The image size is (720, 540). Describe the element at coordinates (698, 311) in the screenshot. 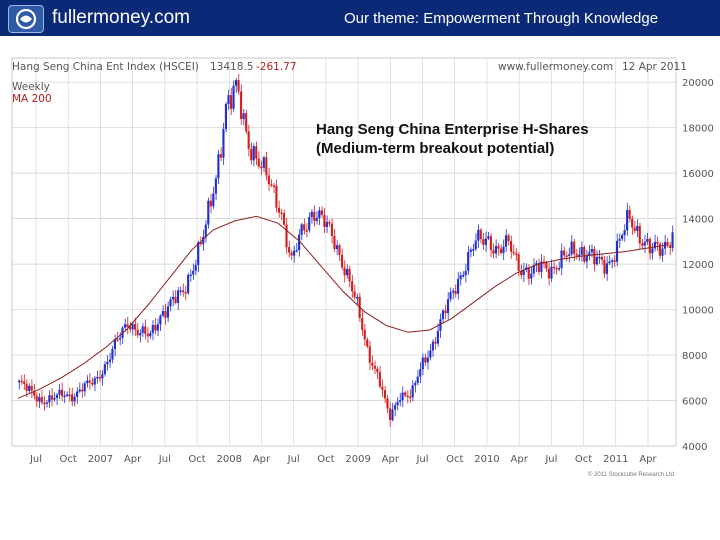

I see `y-tick-label: 10000` at that location.